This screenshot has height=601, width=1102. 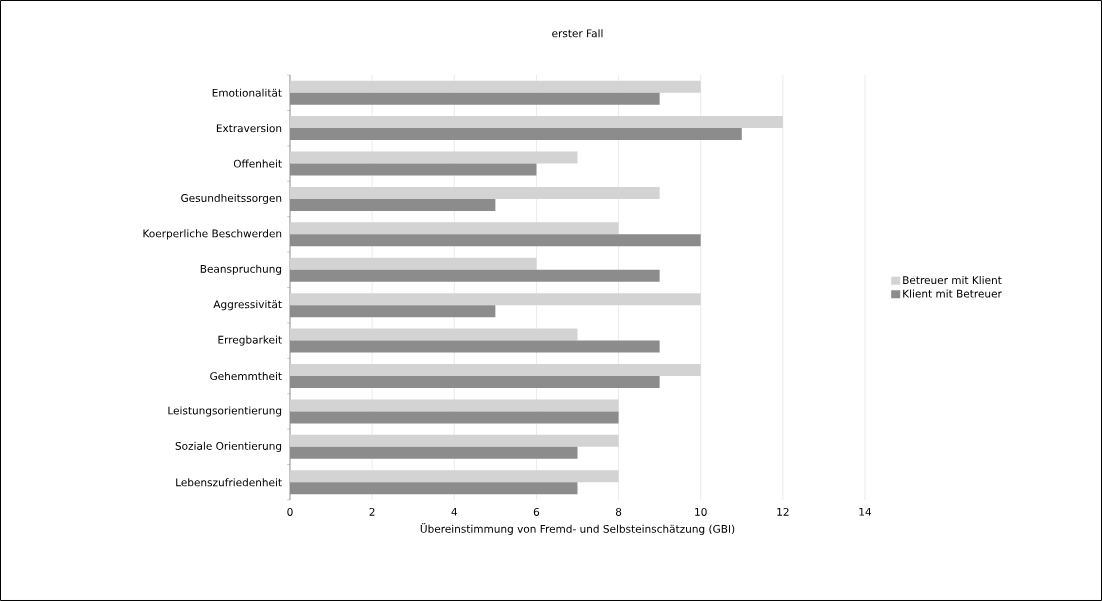 What do you see at coordinates (577, 529) in the screenshot?
I see `x-axis-title: Übereinstimmung von Fremd- und Selbsteinschätzung (GBI)` at bounding box center [577, 529].